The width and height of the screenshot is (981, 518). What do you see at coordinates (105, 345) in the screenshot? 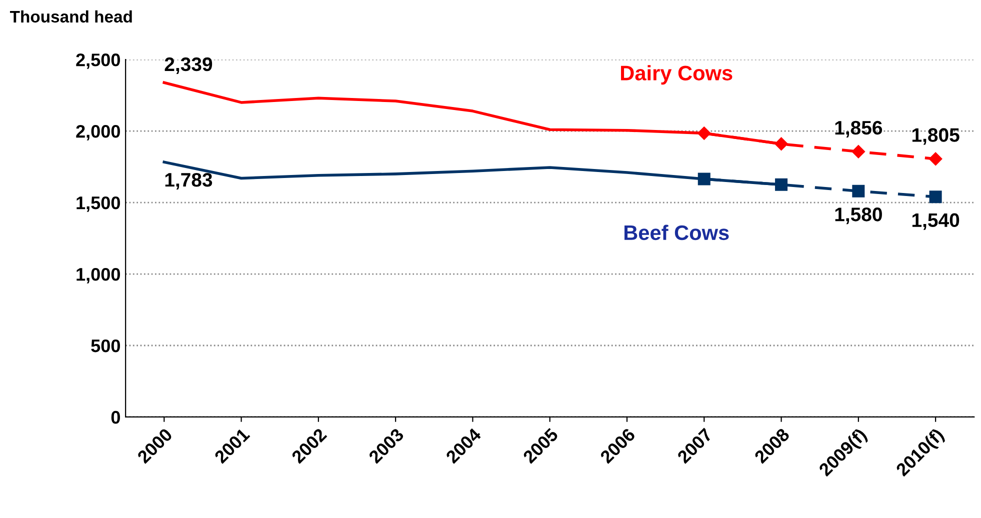
I see `y-tick-label: 500` at bounding box center [105, 345].